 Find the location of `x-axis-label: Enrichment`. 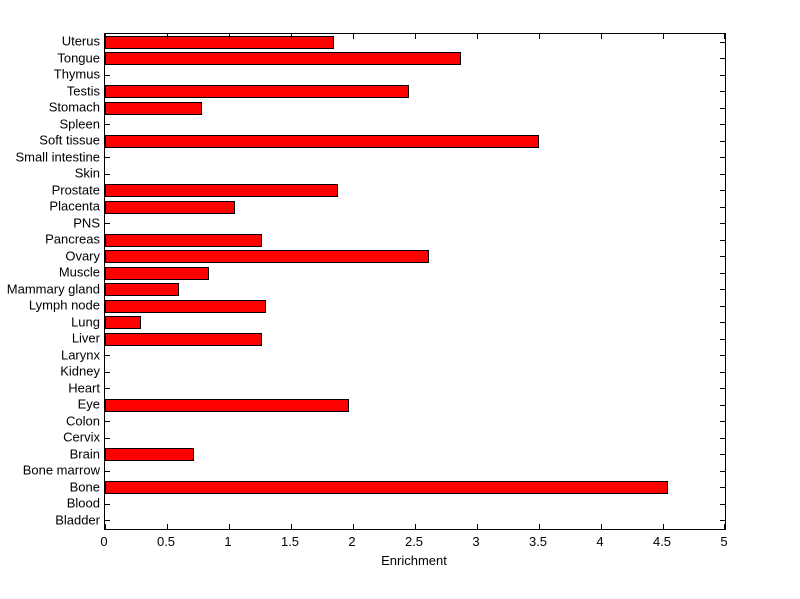

x-axis-label: Enrichment is located at coordinates (414, 560).